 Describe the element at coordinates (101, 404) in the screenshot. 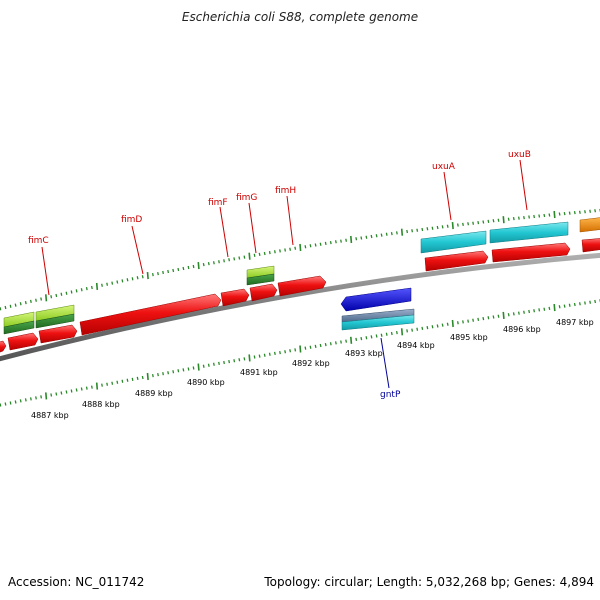

I see `scale-label: 4888 kbp` at that location.